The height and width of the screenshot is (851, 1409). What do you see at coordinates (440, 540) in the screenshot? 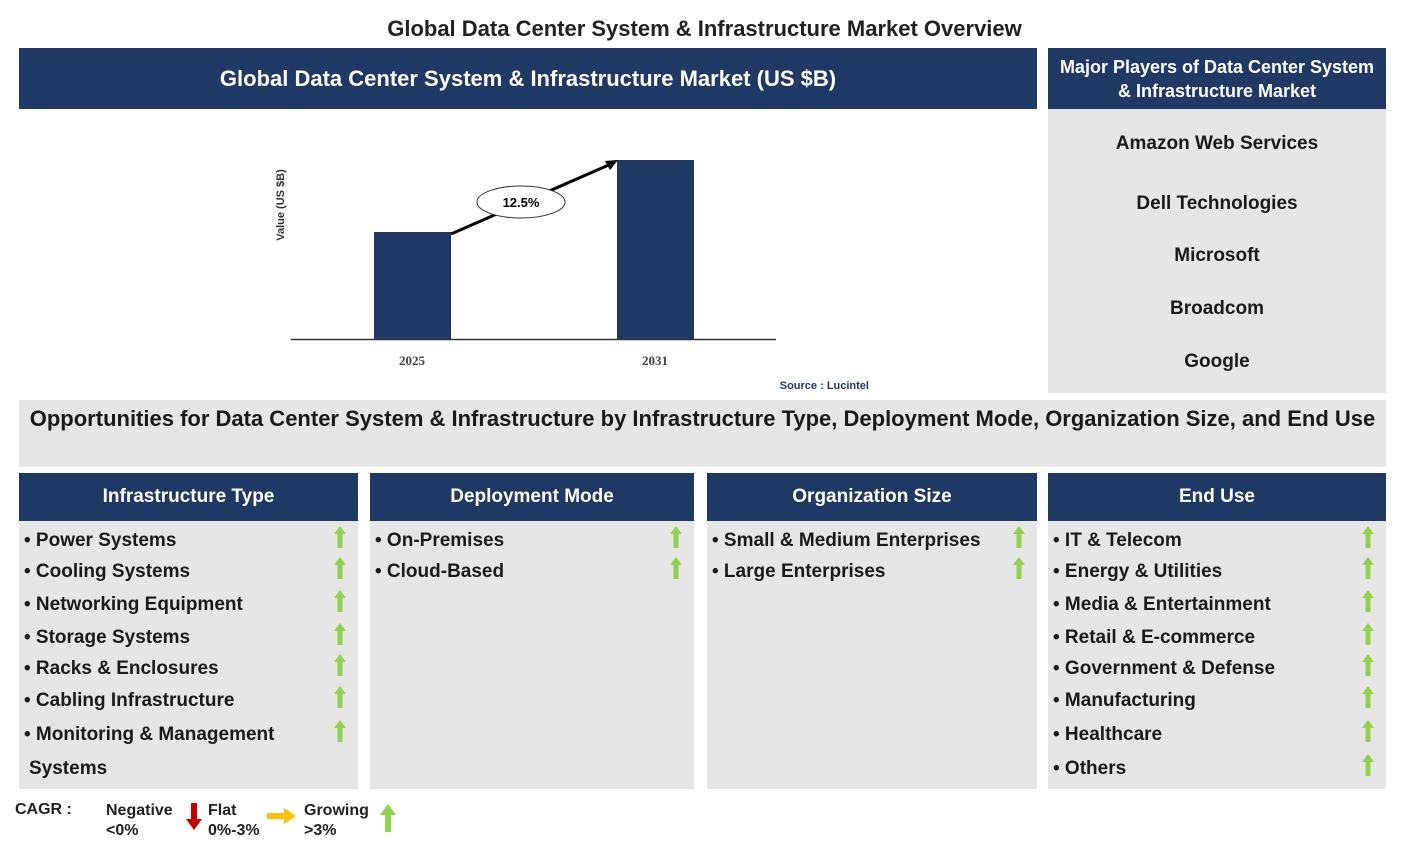
I see `list-item: • On-Premises` at bounding box center [440, 540].